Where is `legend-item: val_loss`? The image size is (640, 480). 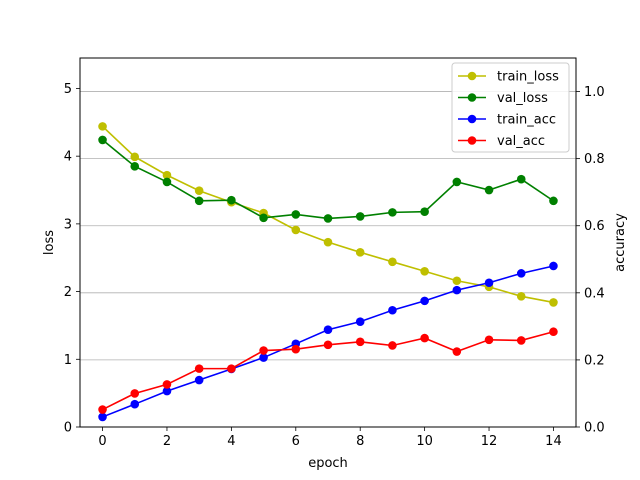 legend-item: val_loss is located at coordinates (503, 98).